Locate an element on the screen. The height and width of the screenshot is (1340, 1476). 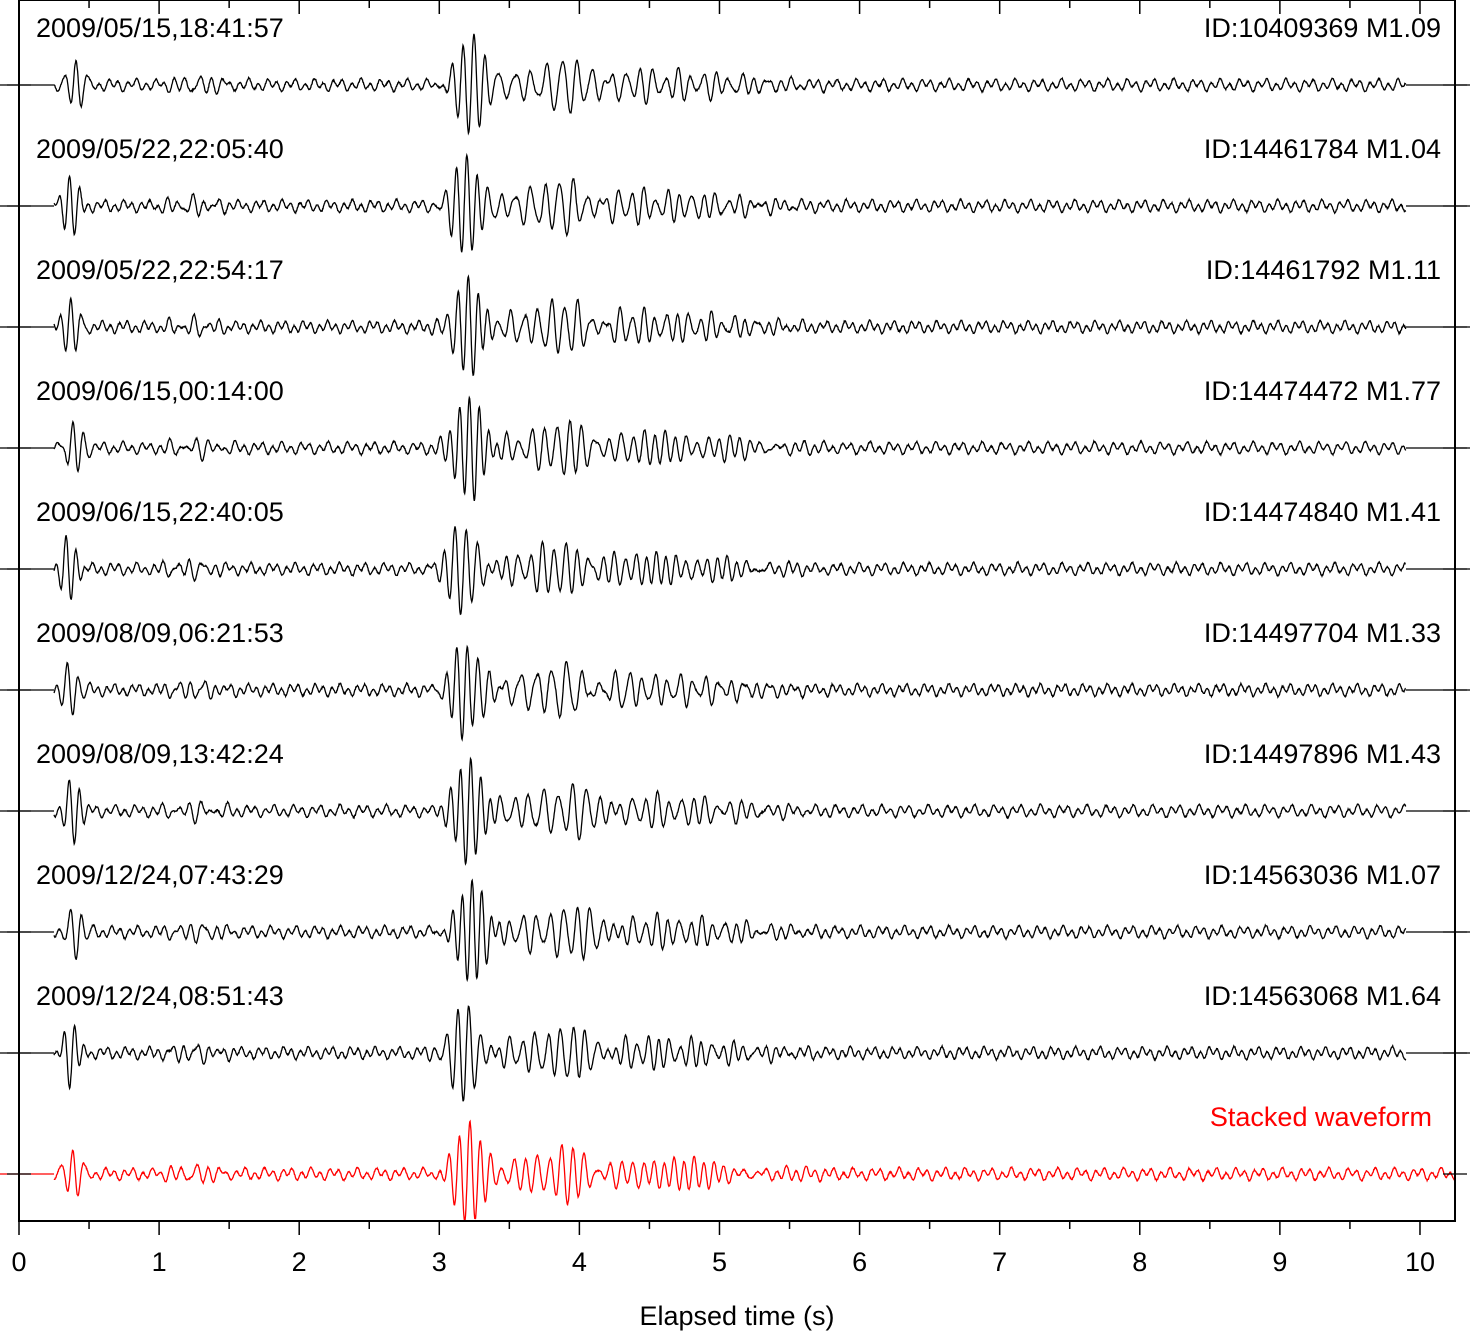
trace-7-id-magnitude: ID:14497896 M1.43 is located at coordinates (1322, 754).